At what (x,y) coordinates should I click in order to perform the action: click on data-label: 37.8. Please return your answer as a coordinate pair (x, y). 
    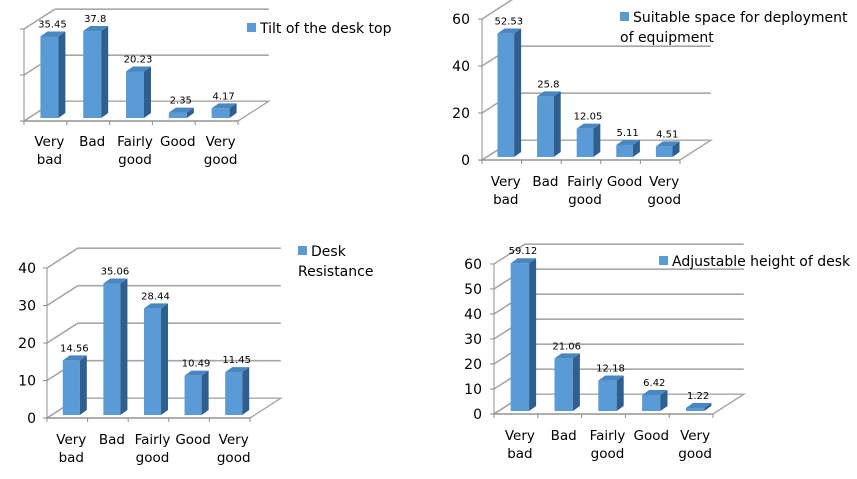
    Looking at the image, I should click on (95, 19).